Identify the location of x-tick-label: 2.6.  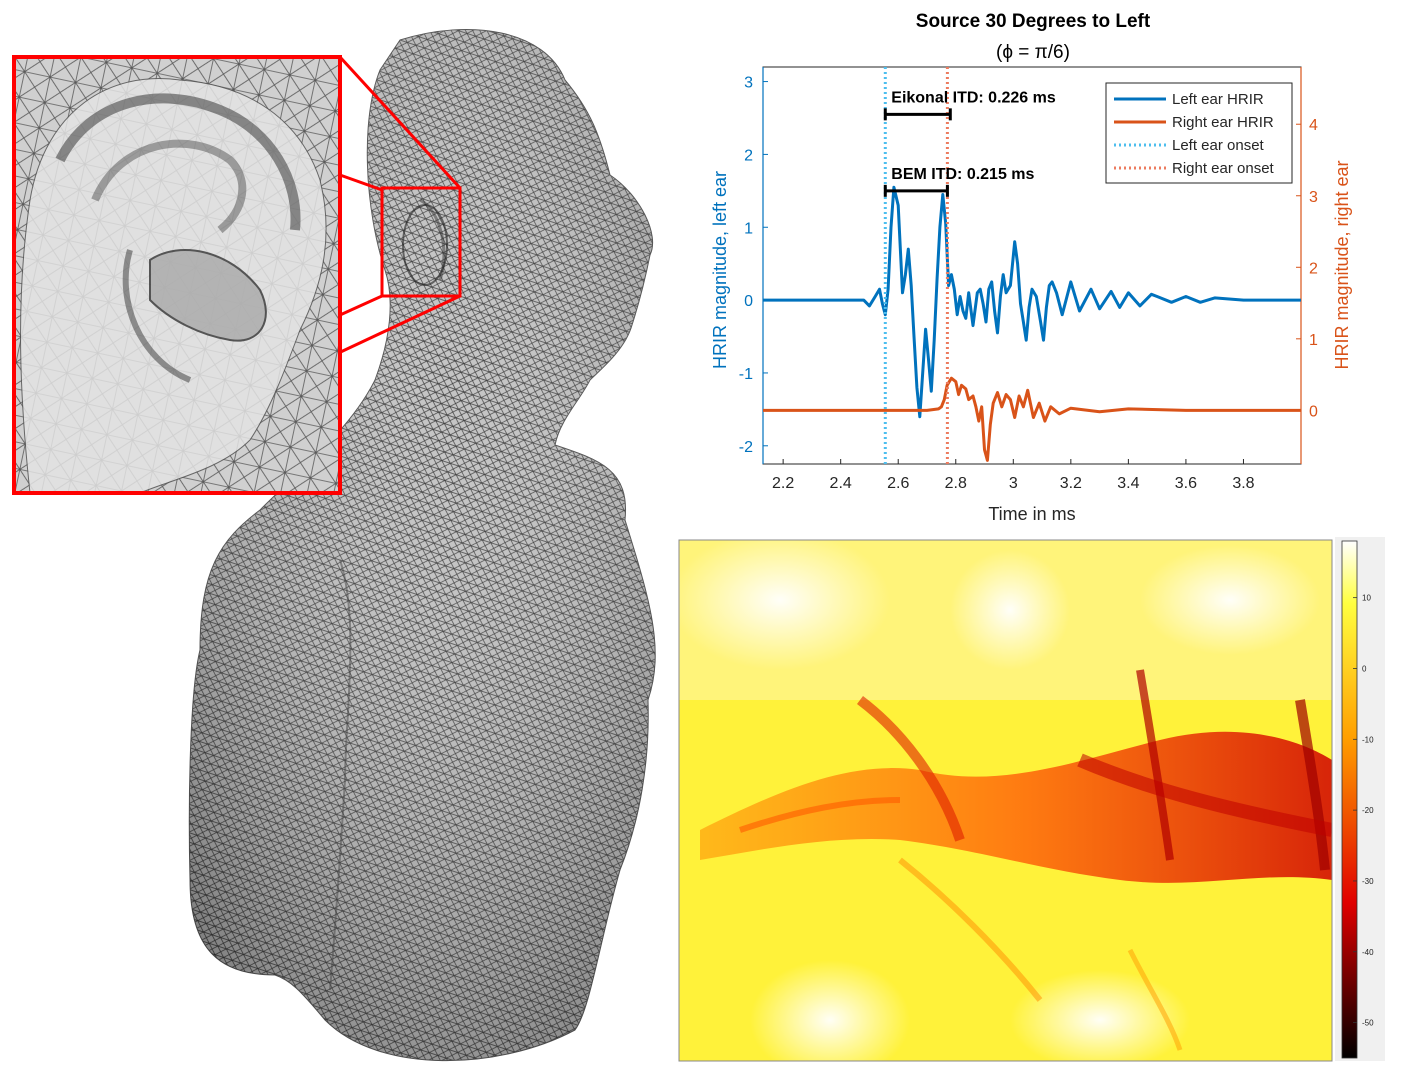
(898, 483).